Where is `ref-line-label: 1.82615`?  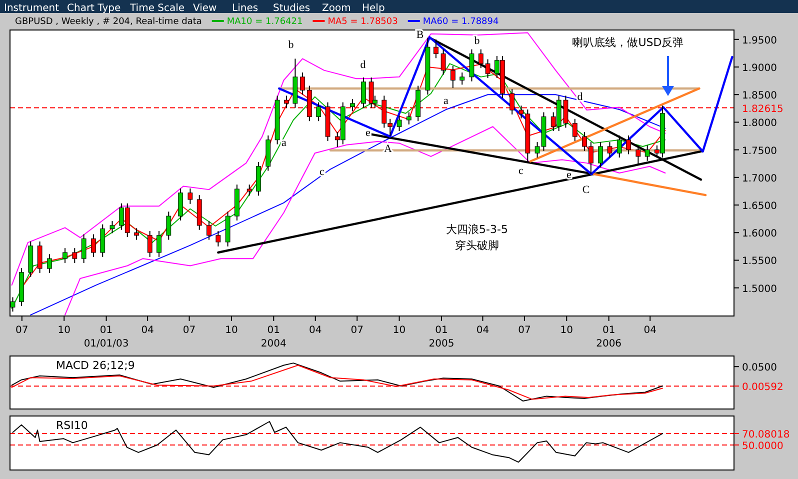
ref-line-label: 1.82615 is located at coordinates (763, 109).